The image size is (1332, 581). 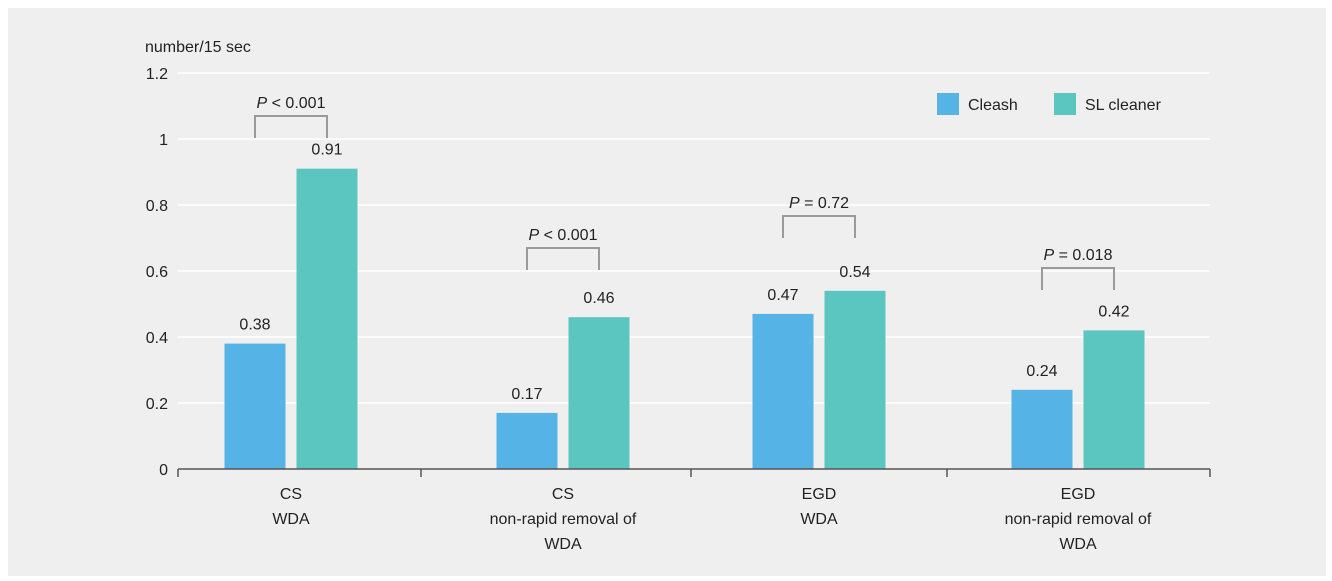 I want to click on y-tick-label: 1, so click(x=163, y=140).